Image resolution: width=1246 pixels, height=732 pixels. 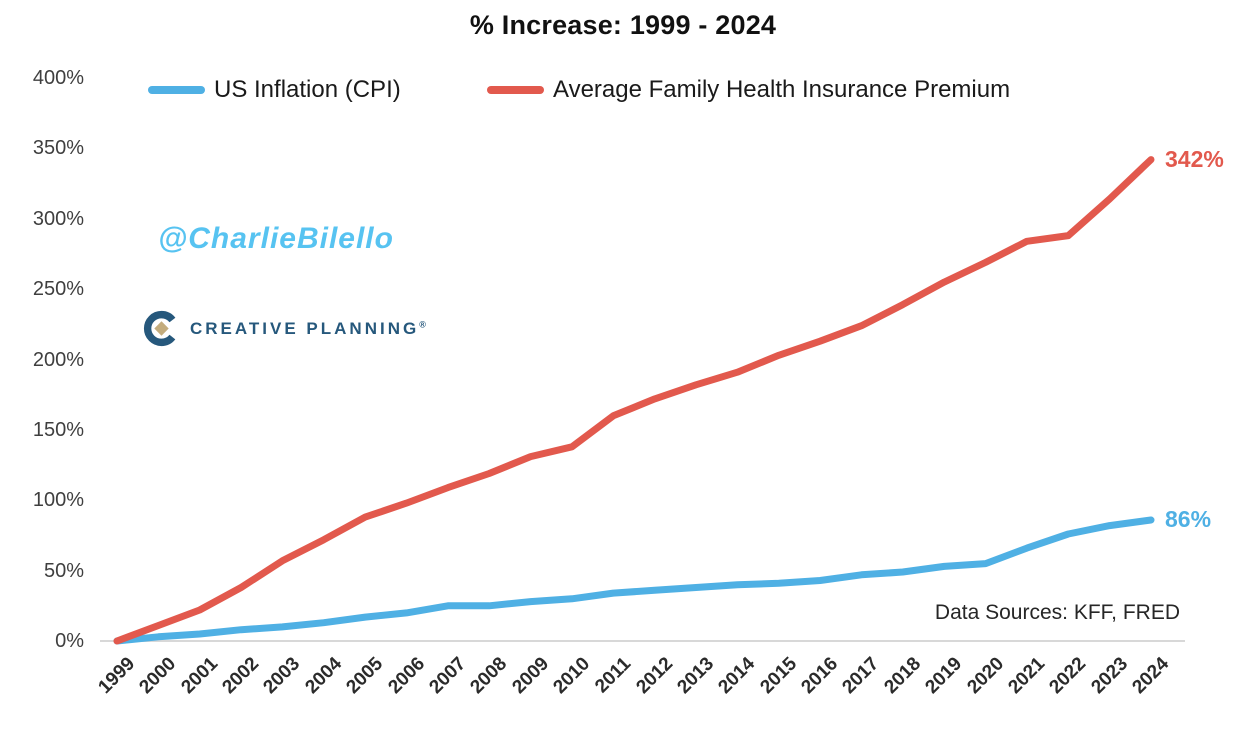 I want to click on legend-item-premium: Average Family Health Insurance Premium, so click(x=748, y=90).